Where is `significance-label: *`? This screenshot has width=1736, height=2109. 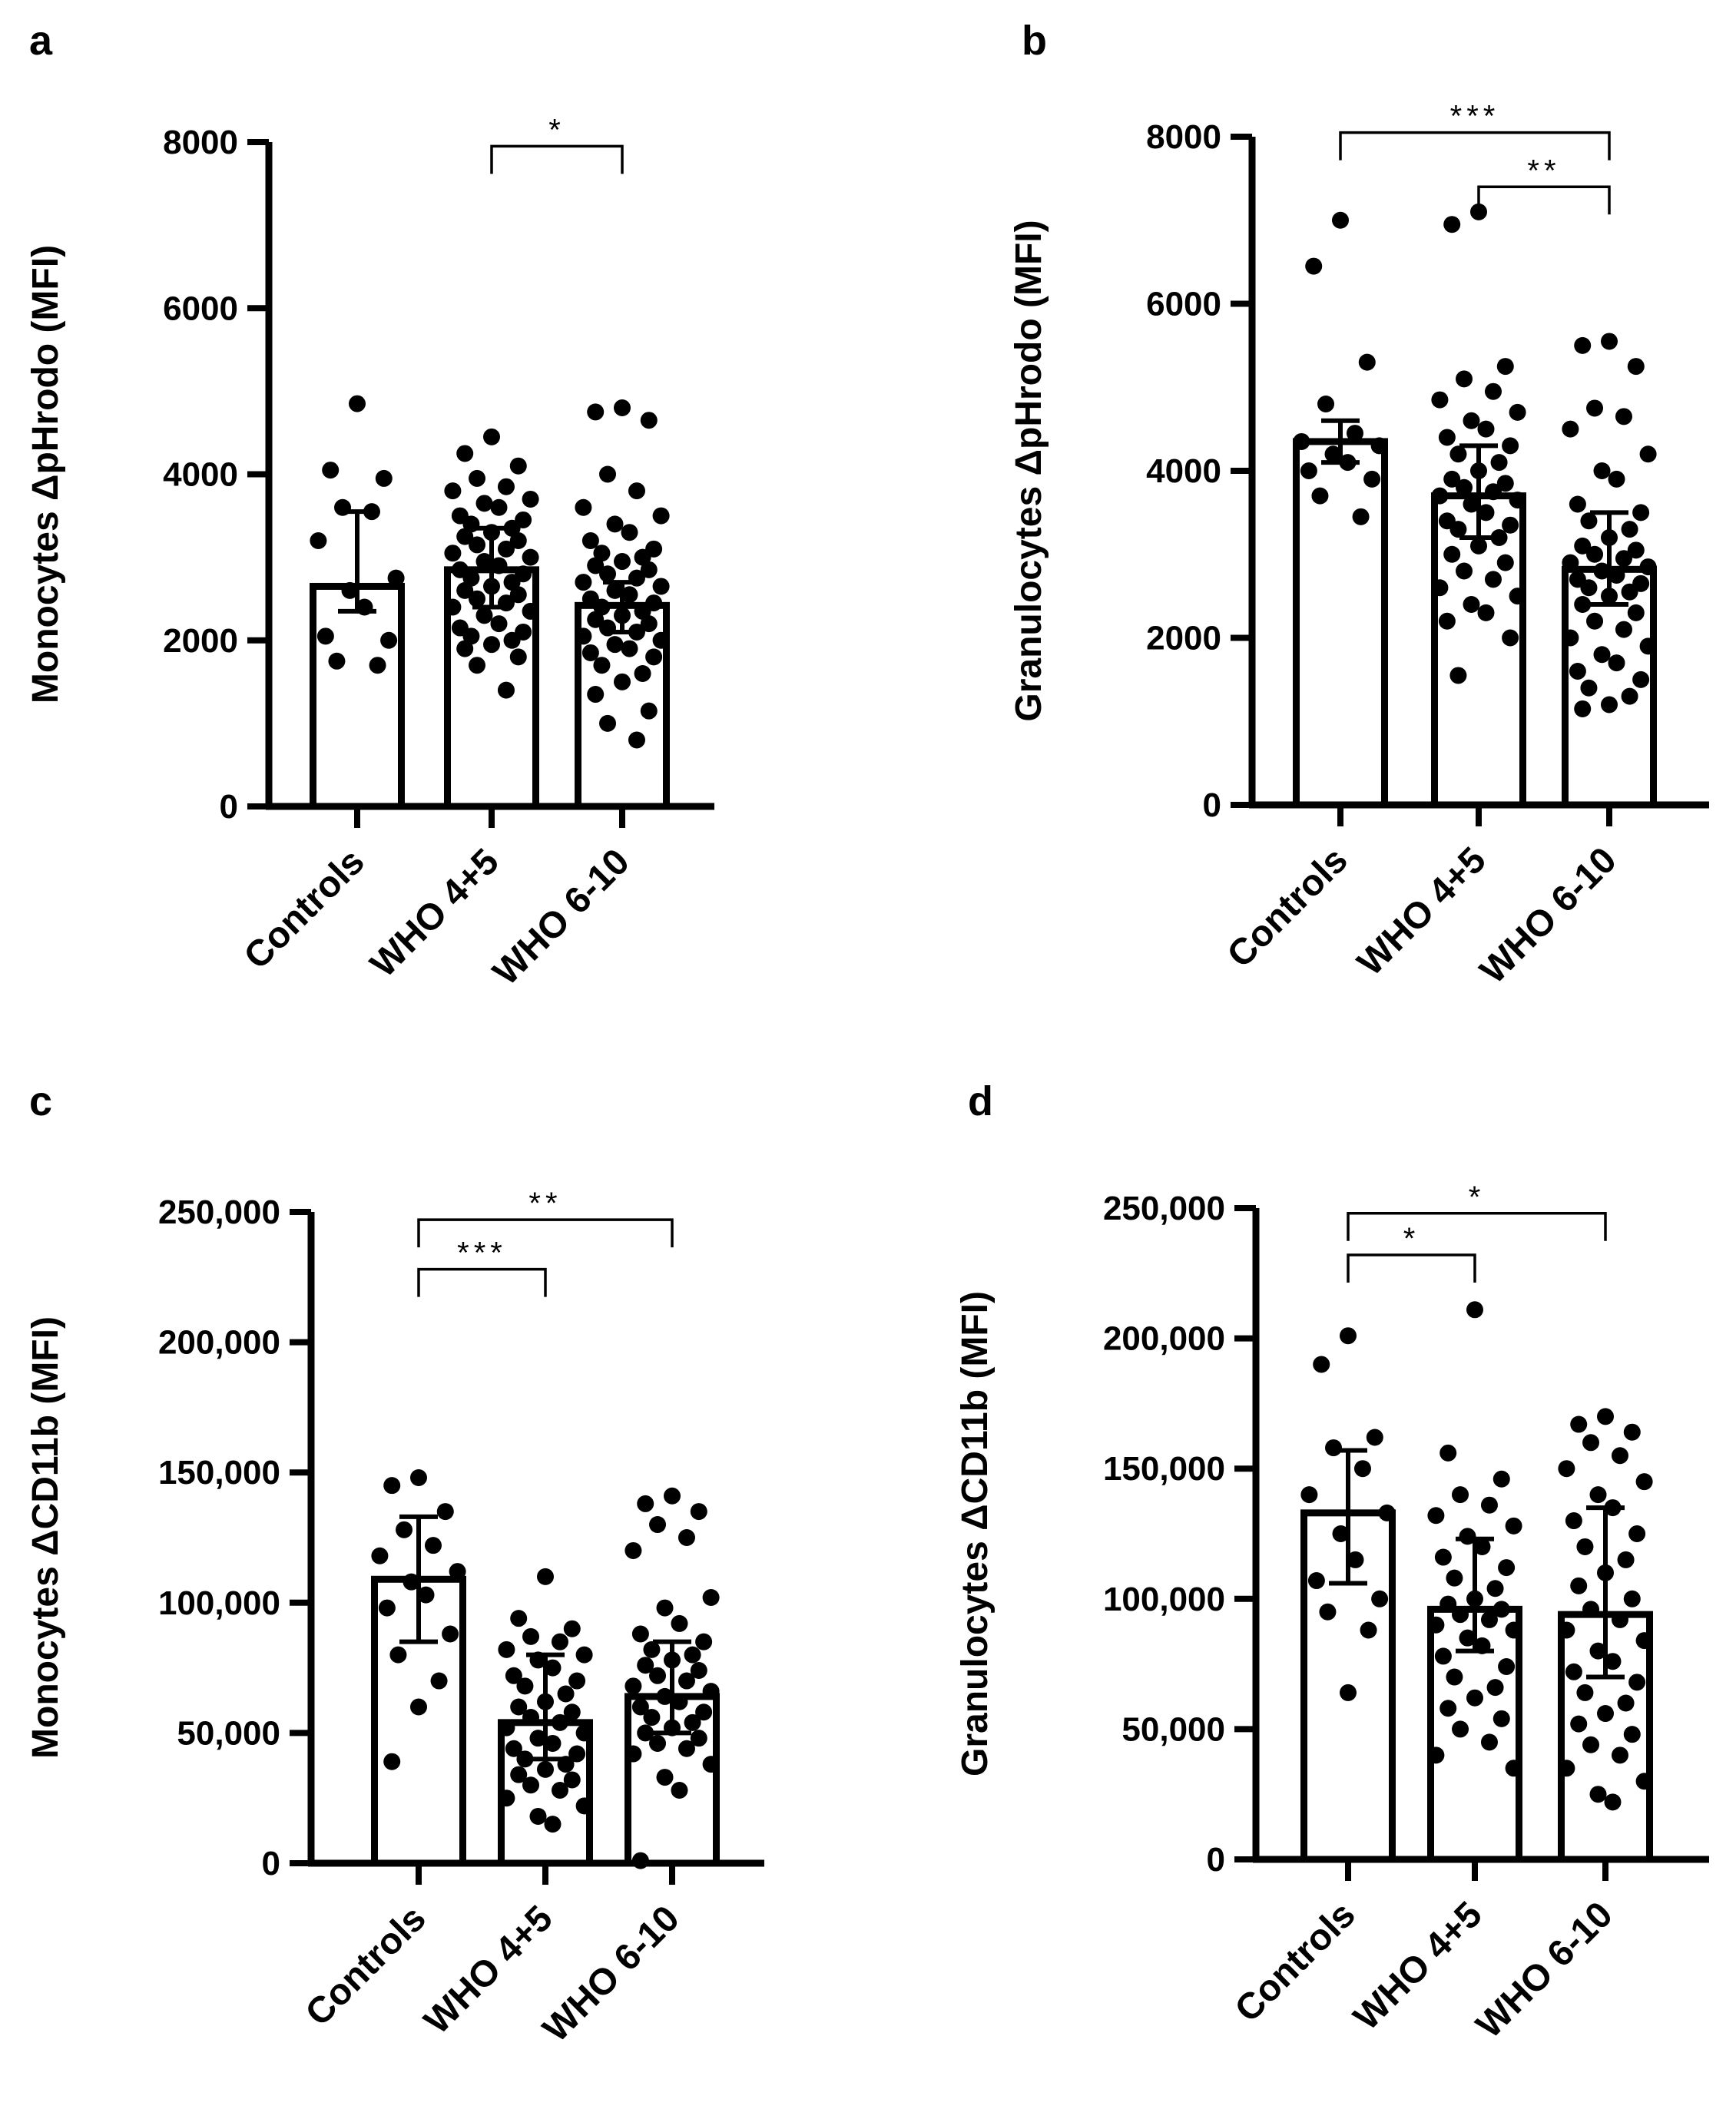 significance-label: * is located at coordinates (556, 130).